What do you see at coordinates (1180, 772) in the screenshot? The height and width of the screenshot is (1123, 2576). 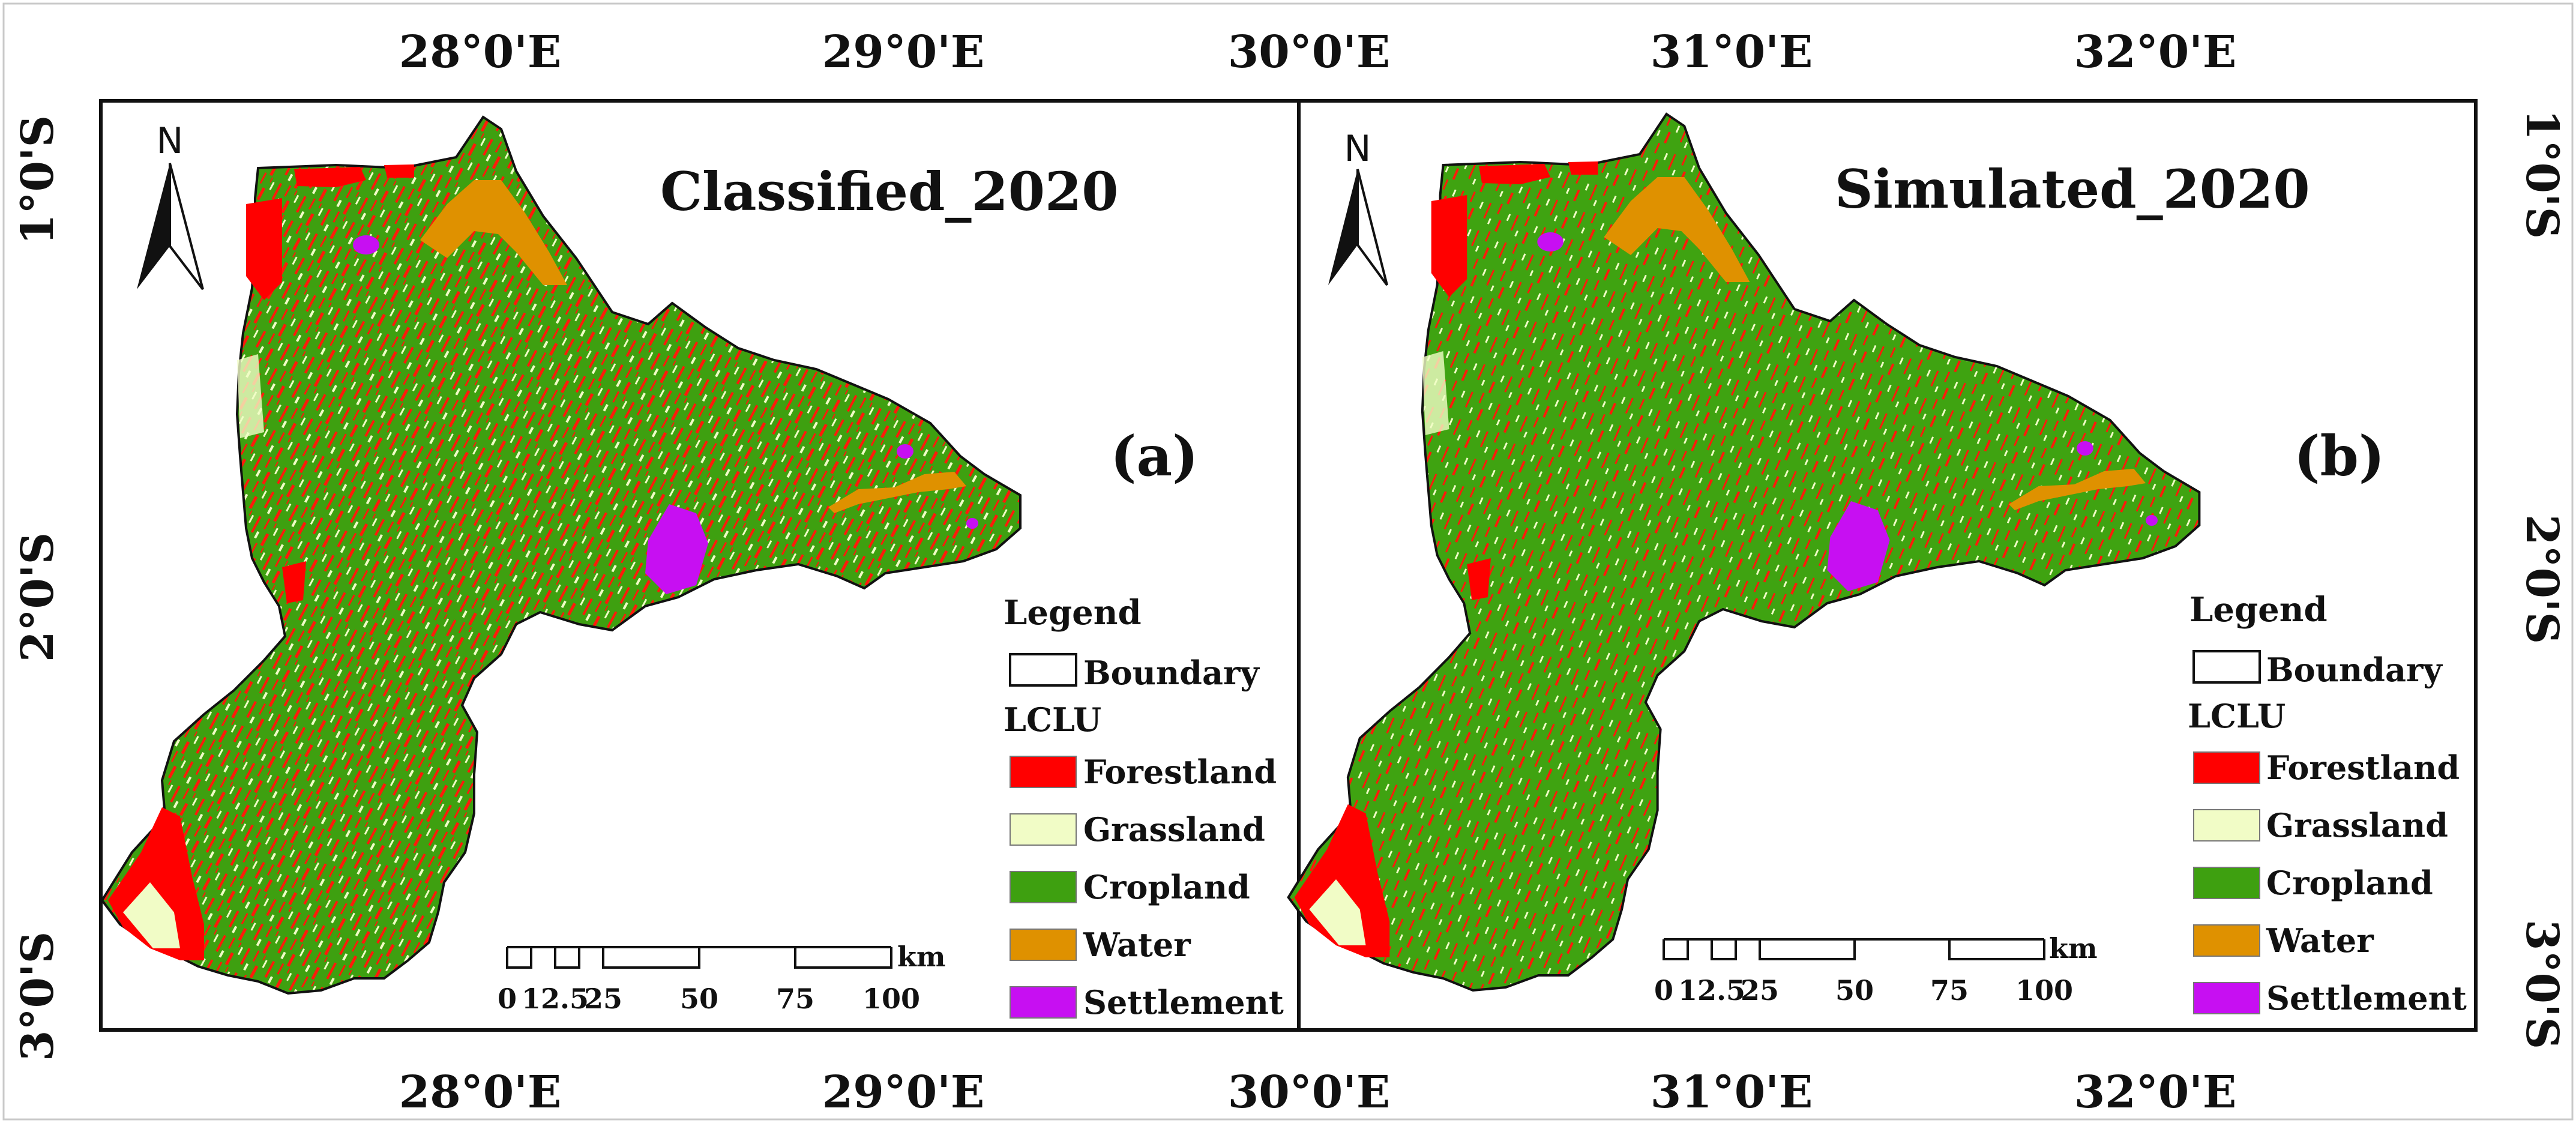 I see `legend-label-forestland: Forestland` at bounding box center [1180, 772].